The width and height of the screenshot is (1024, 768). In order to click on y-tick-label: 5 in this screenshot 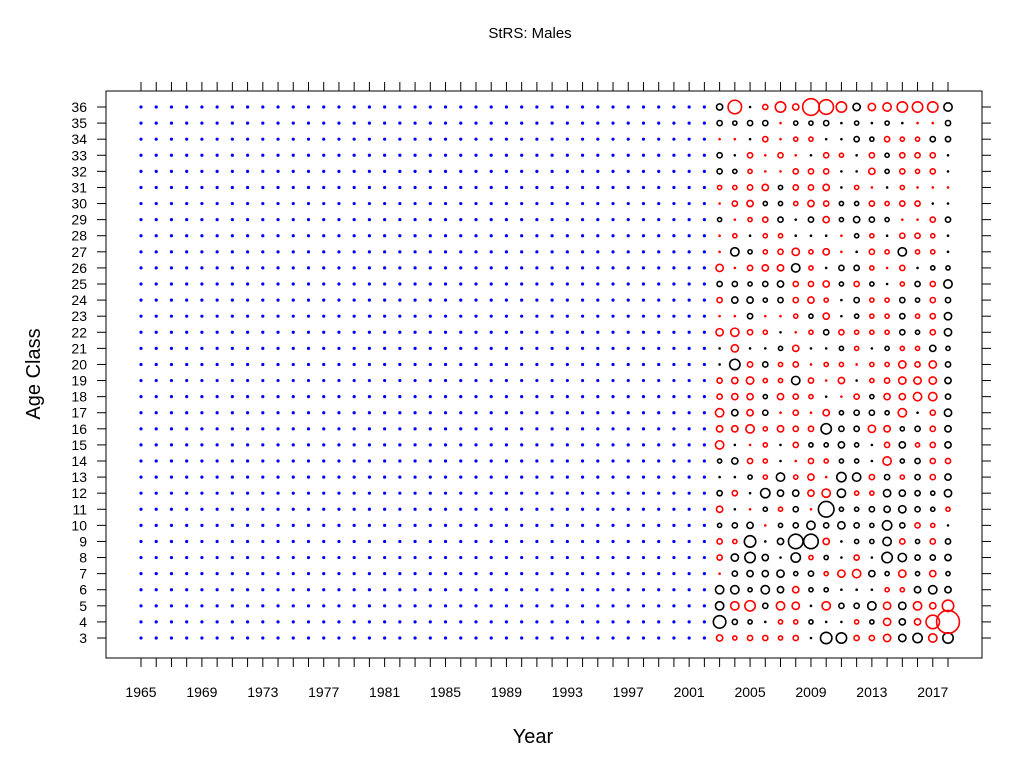, I will do `click(83, 606)`.